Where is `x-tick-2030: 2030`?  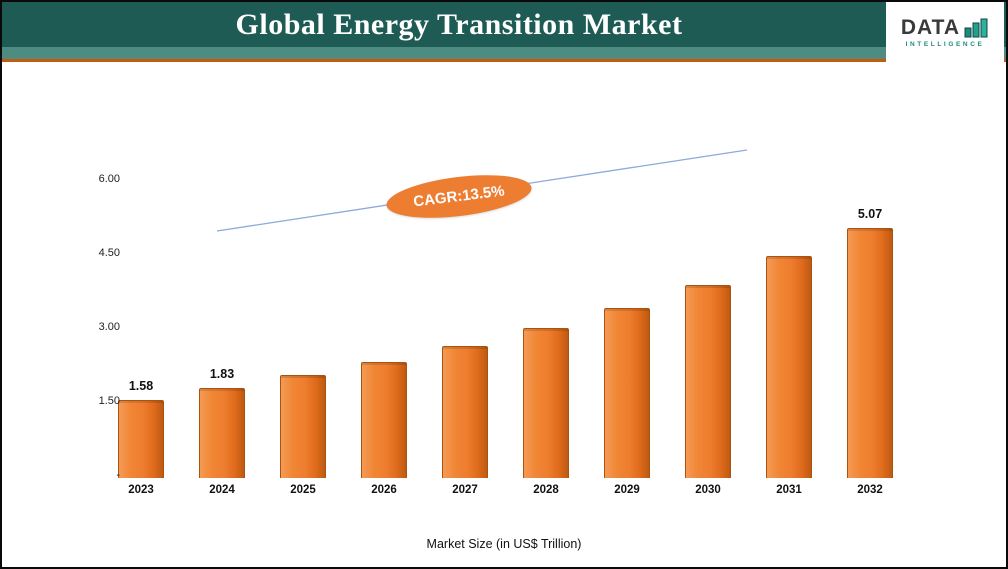 x-tick-2030: 2030 is located at coordinates (708, 490).